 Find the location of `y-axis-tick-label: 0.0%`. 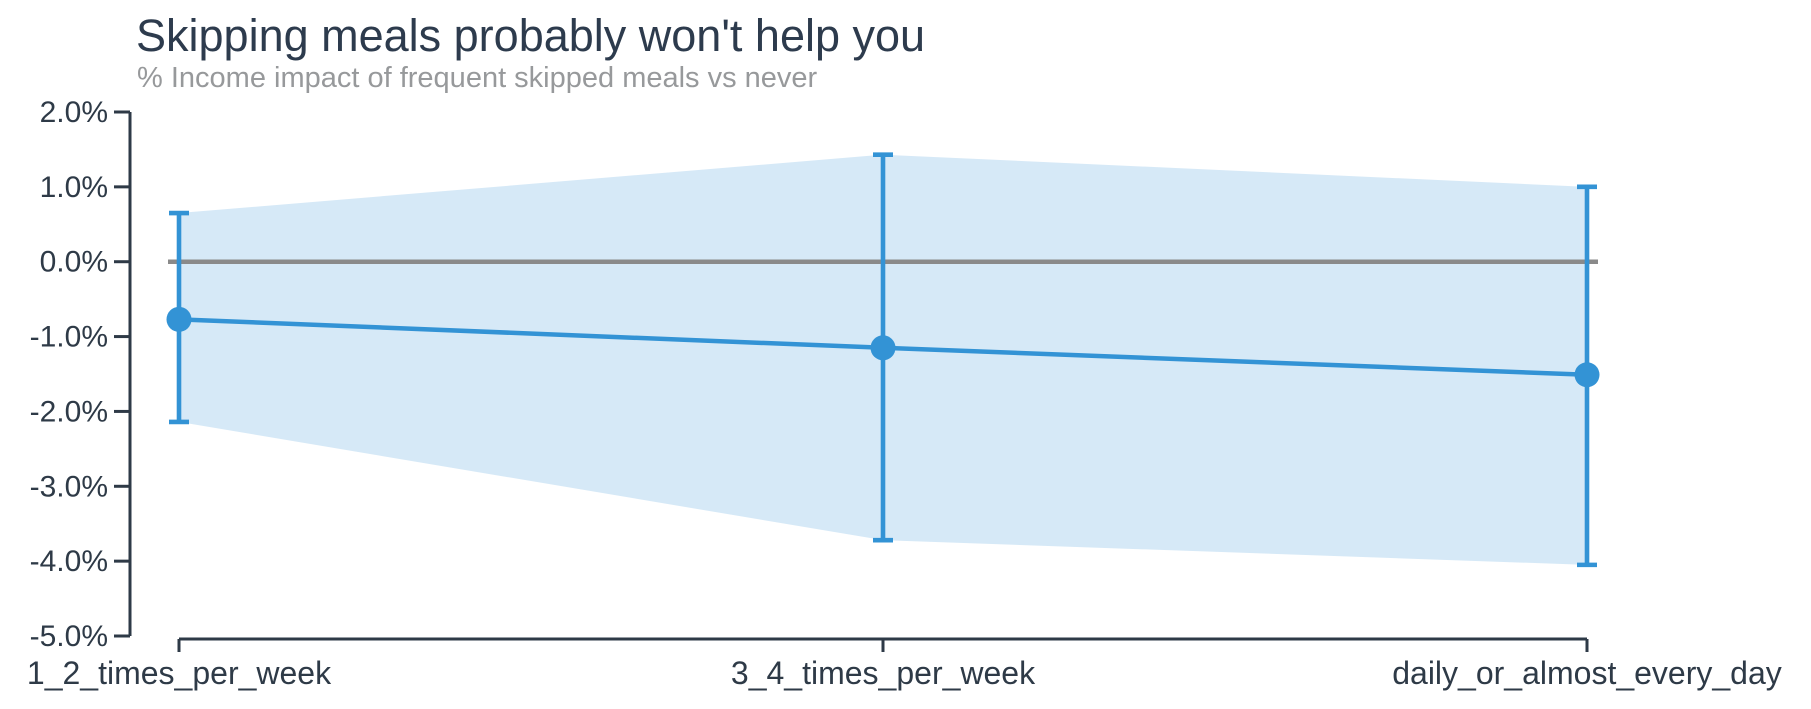

y-axis-tick-label: 0.0% is located at coordinates (74, 262).